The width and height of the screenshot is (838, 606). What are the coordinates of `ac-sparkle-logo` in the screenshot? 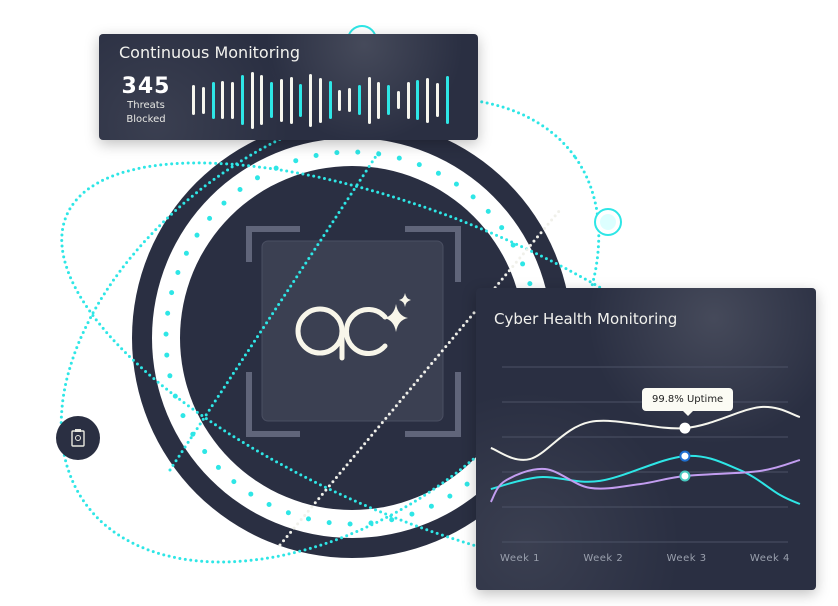 It's located at (341, 333).